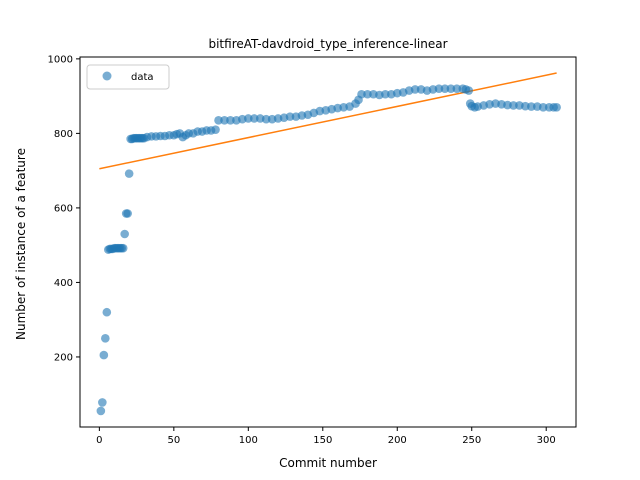 This screenshot has width=640, height=480. I want to click on fit-line, so click(328, 121).